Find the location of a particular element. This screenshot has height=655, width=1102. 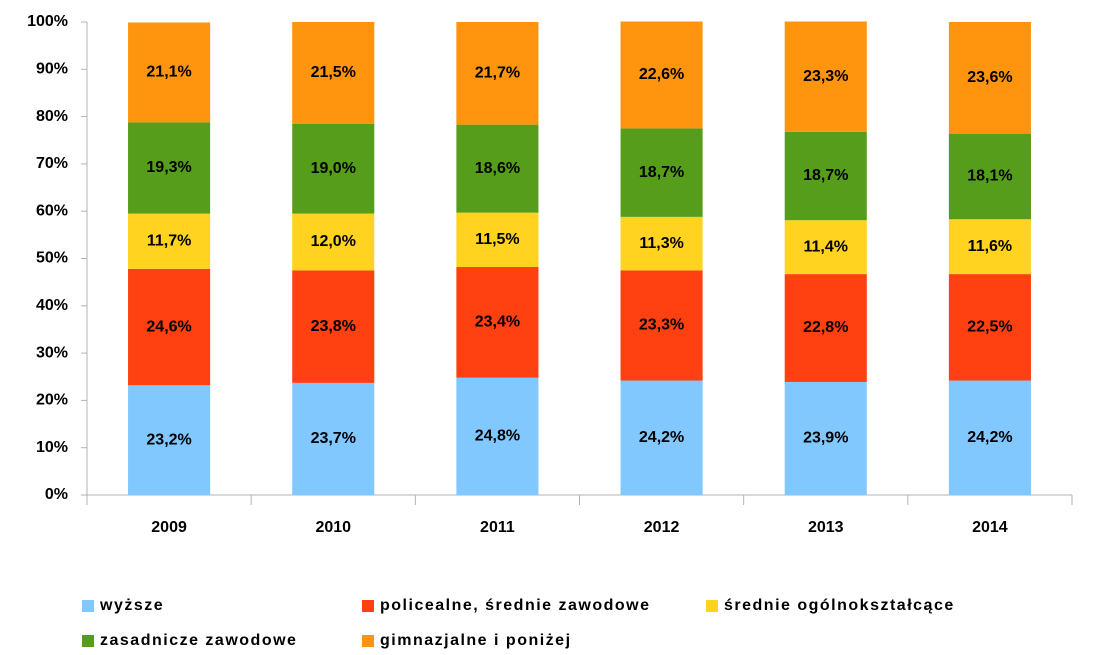

data-label: 18,6% is located at coordinates (497, 168).